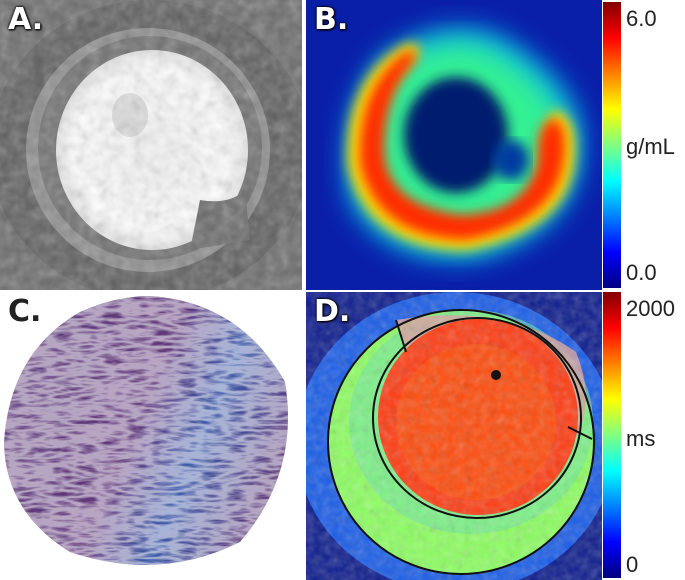 The width and height of the screenshot is (685, 580). Describe the element at coordinates (632, 564) in the screenshot. I see `colorbar-d-min: 0` at that location.